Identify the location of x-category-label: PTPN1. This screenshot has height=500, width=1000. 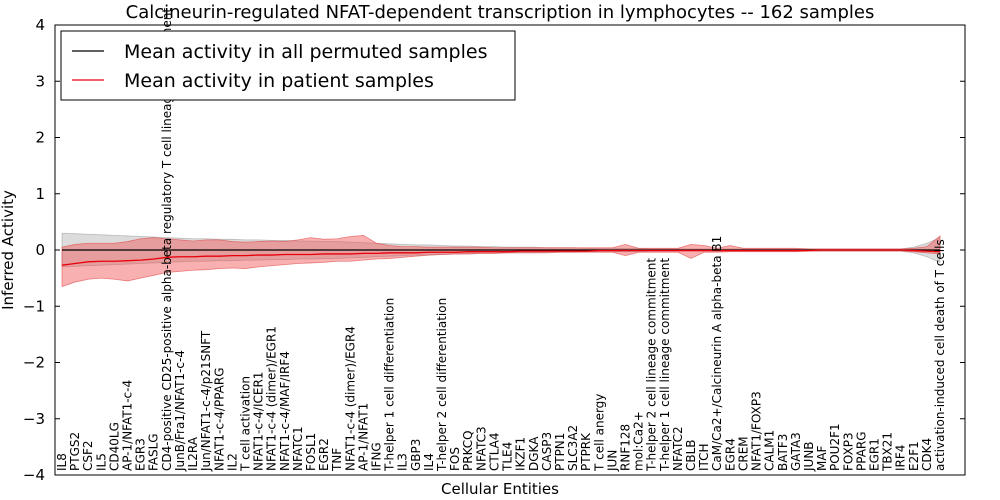
(560, 452).